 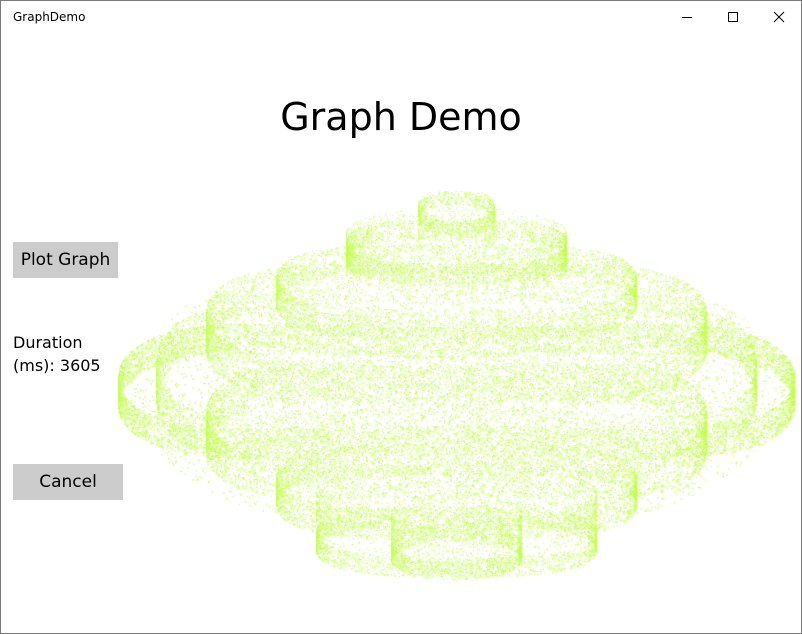 I want to click on maximize-button, so click(x=733, y=17).